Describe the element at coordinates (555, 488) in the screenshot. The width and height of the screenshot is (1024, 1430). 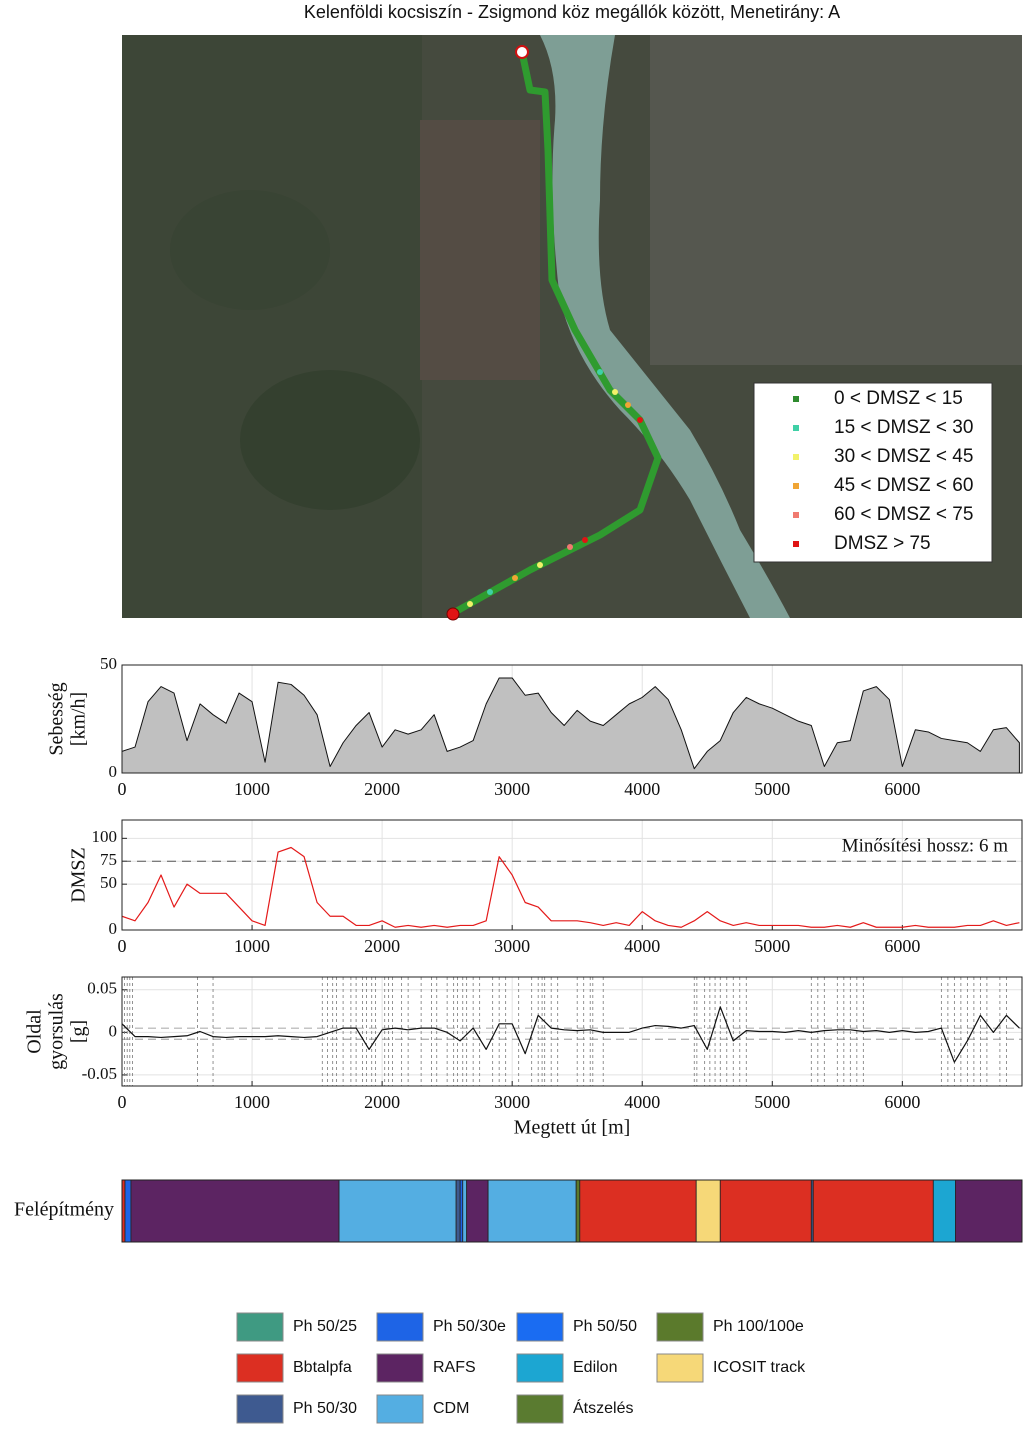
I see `route-quality-dots` at that location.